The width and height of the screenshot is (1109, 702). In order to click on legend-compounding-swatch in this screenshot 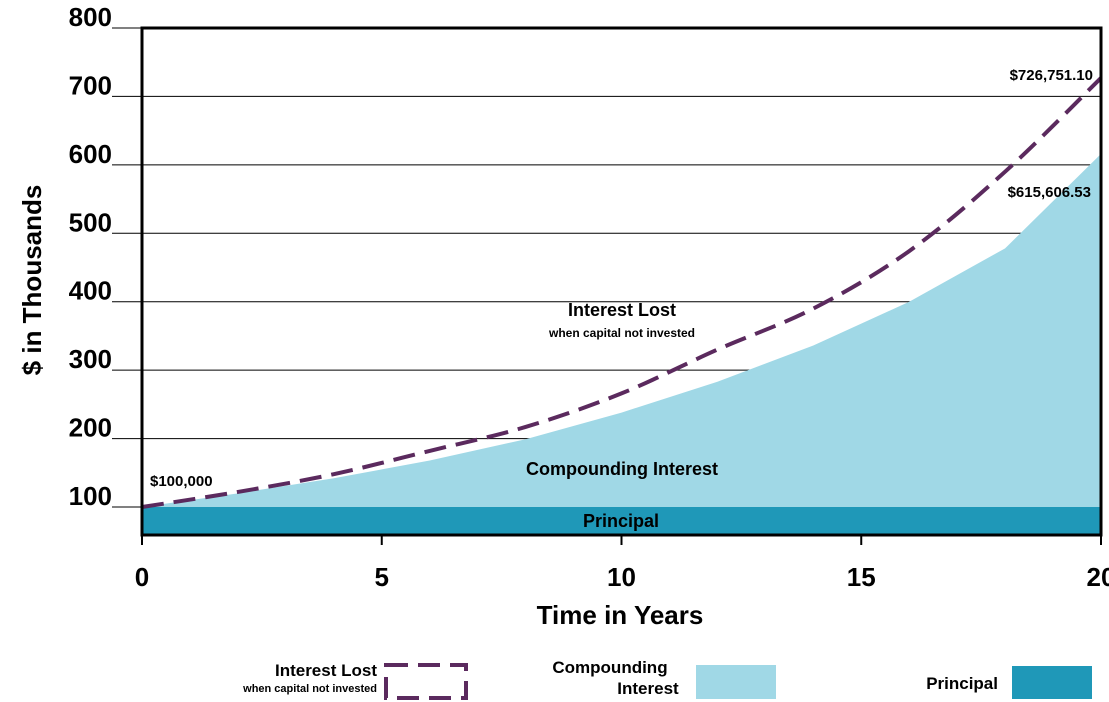, I will do `click(736, 682)`.